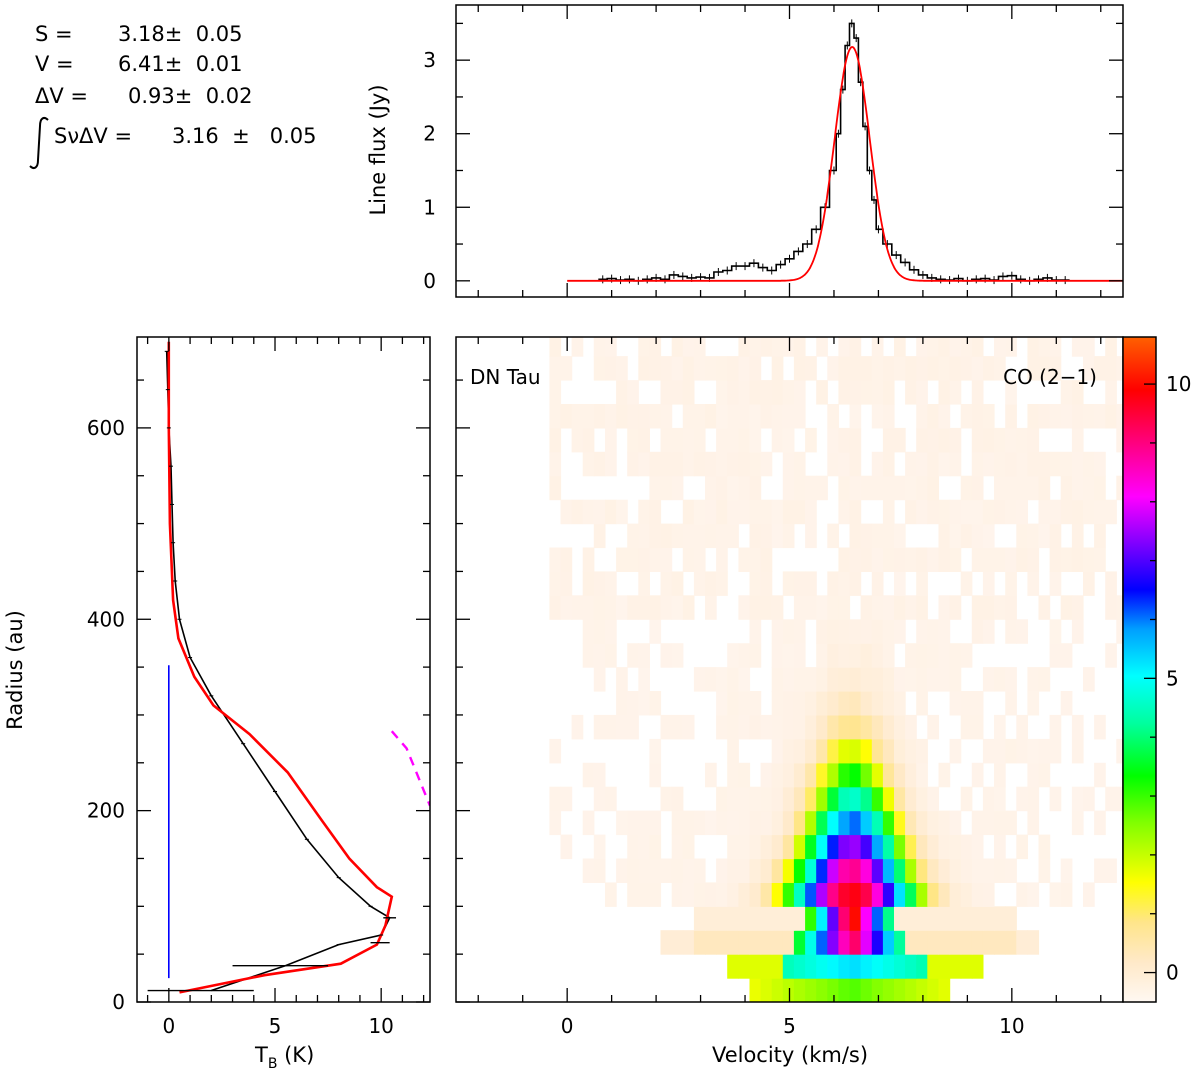 The image size is (1200, 1072). What do you see at coordinates (106, 428) in the screenshot?
I see `radial-ytick-label: 600` at bounding box center [106, 428].